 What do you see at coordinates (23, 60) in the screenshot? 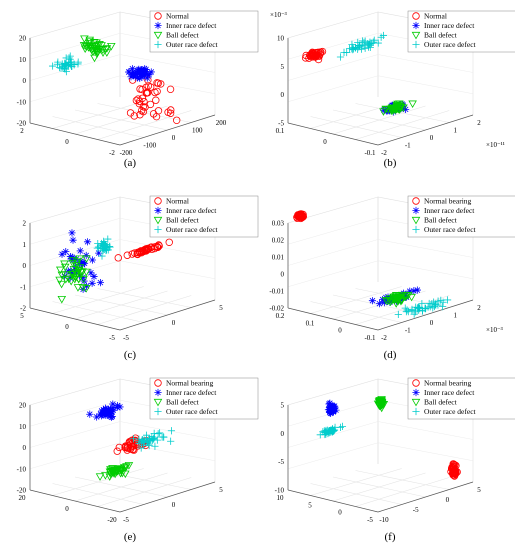
I see `z-tick-label: 10` at bounding box center [23, 60].